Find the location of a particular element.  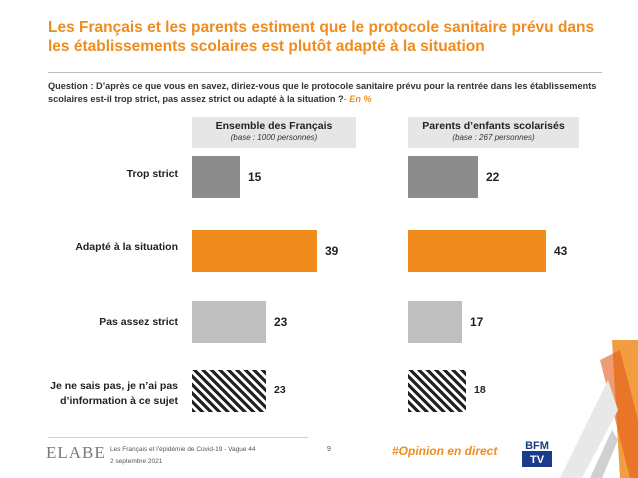

question-unit: - En % is located at coordinates (357, 99).